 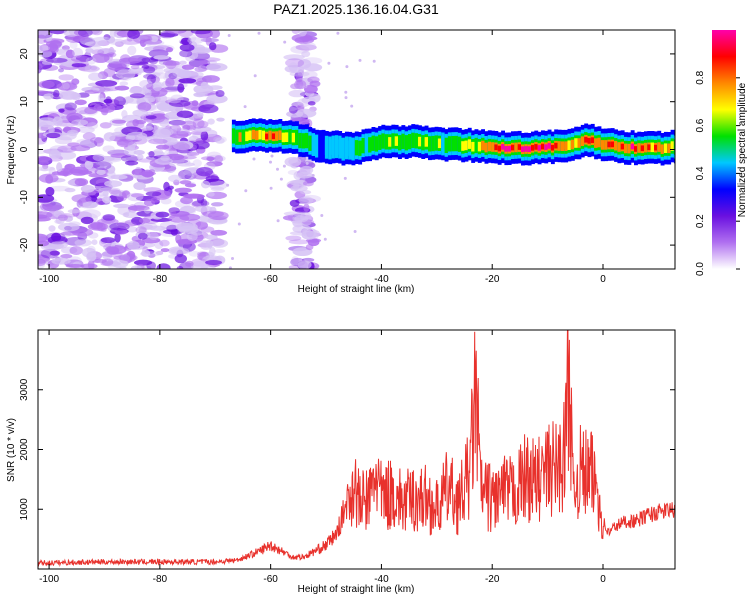 What do you see at coordinates (24, 449) in the screenshot?
I see `y-tick-label: 2000` at bounding box center [24, 449].